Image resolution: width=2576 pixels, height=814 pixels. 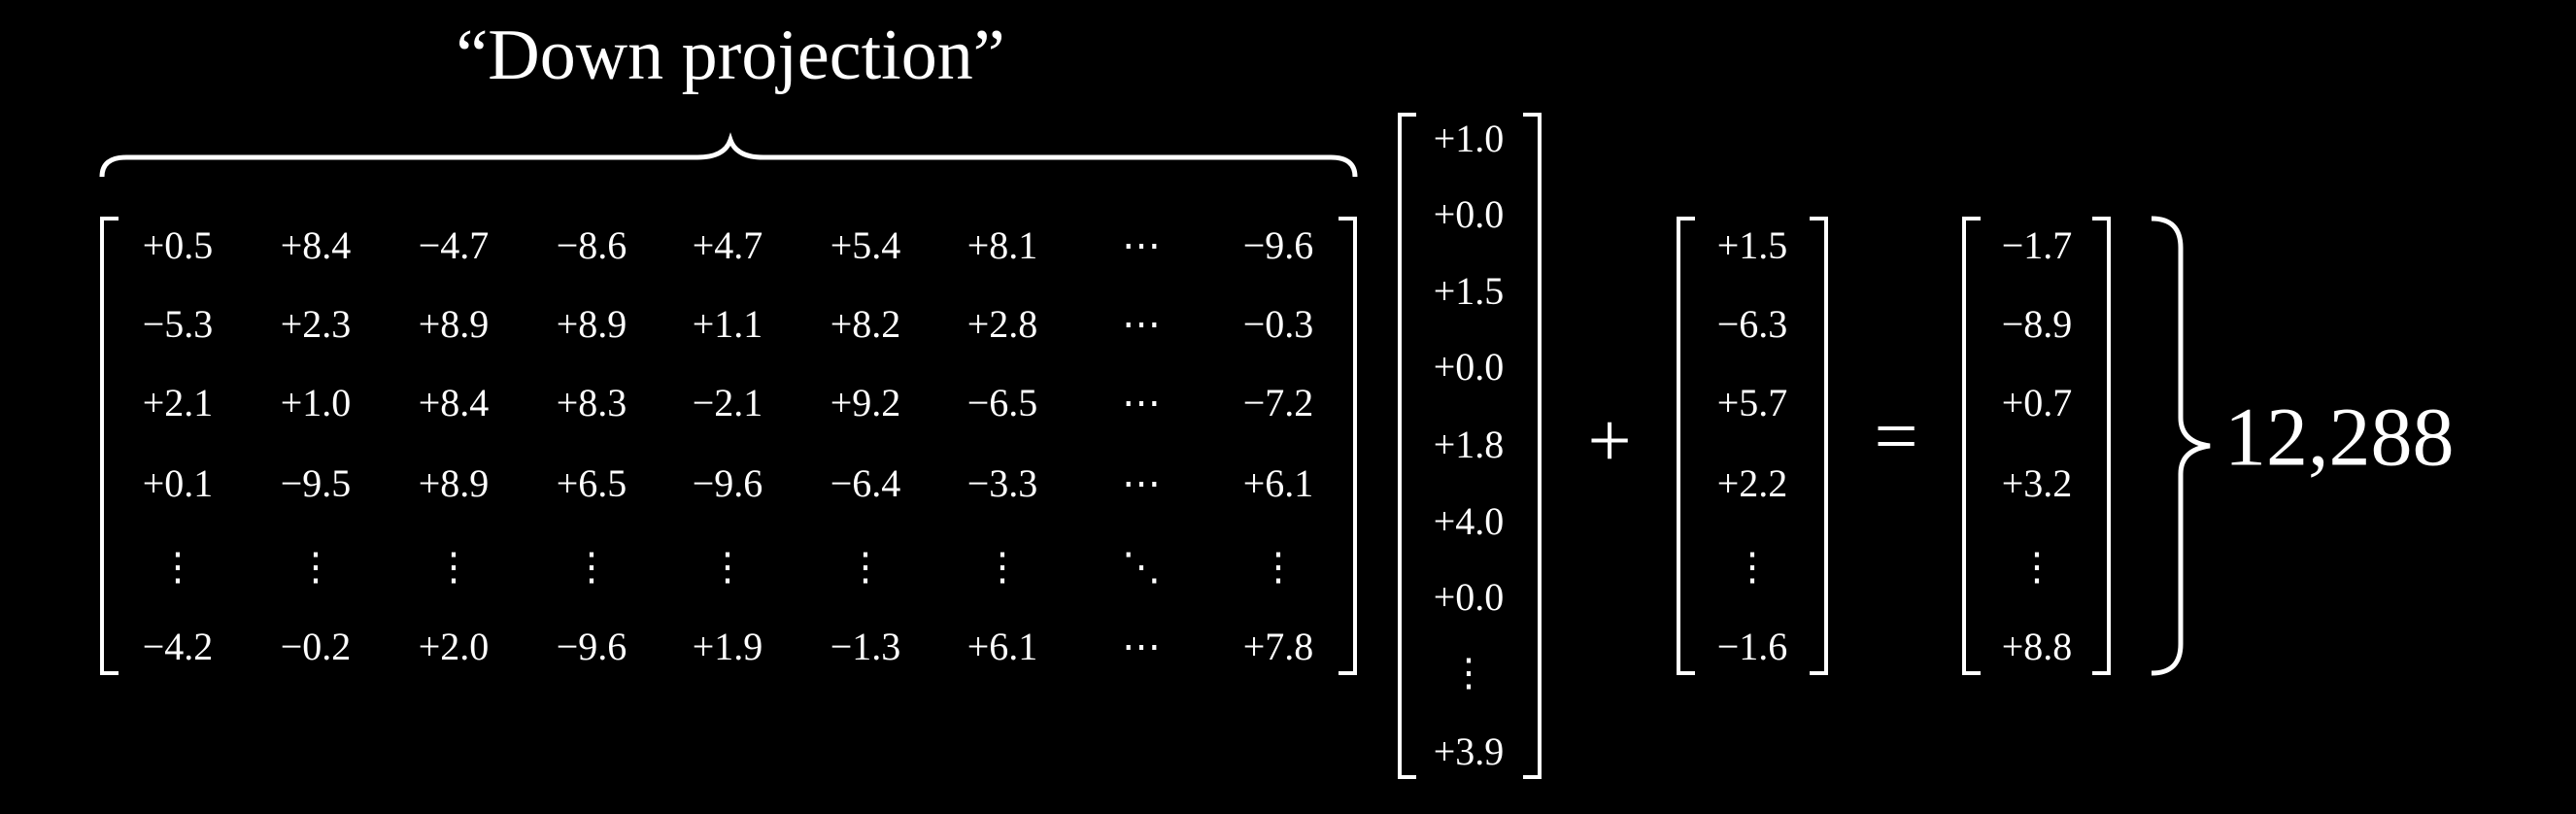 I want to click on matrix-cell: −0.3, so click(x=1278, y=324).